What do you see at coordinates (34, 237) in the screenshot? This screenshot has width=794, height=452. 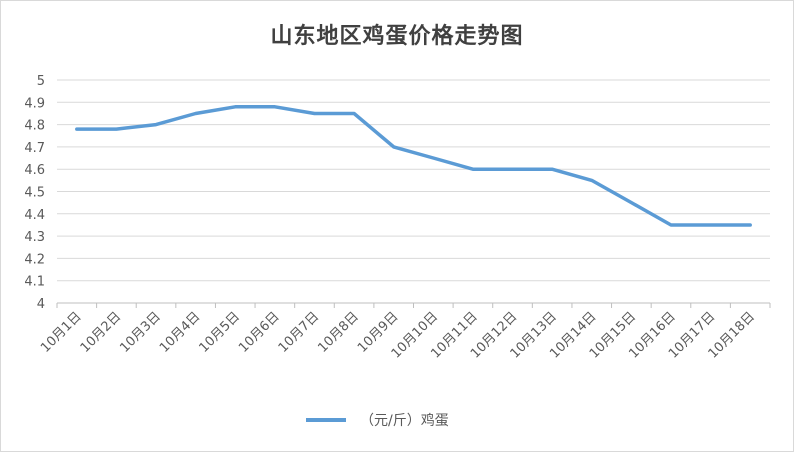 I see `y-tick-label: 4.3` at bounding box center [34, 237].